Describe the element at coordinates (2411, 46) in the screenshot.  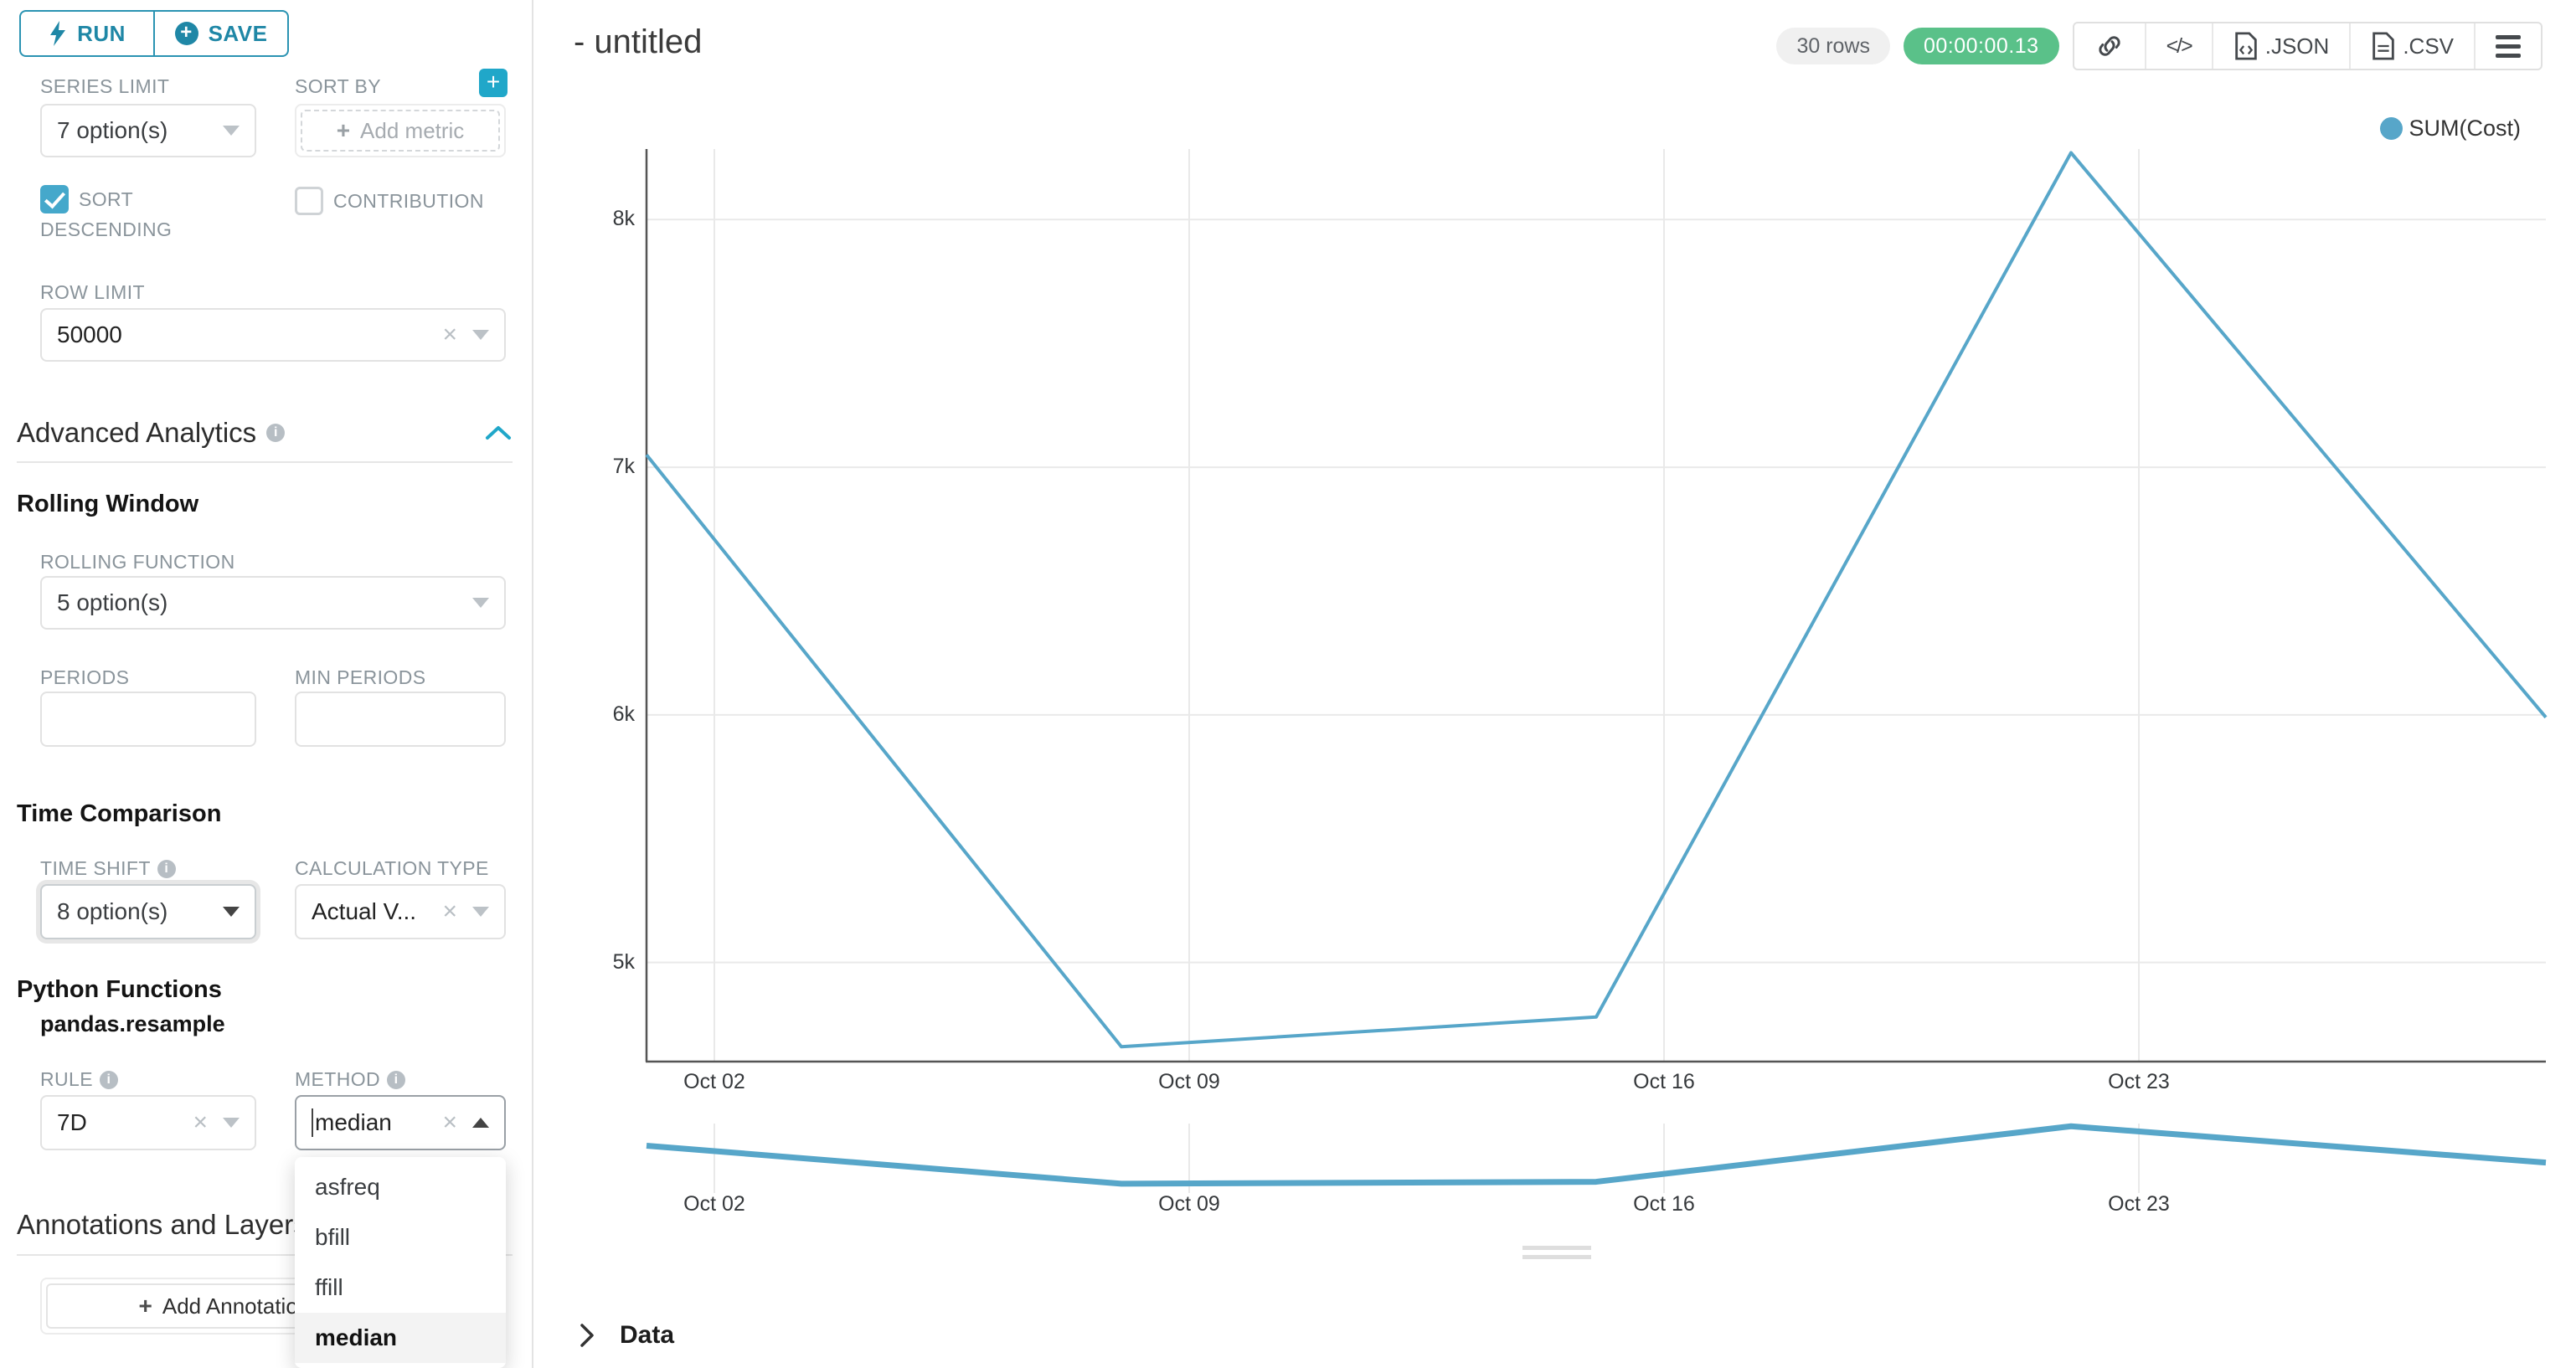
I see `export-csv-button: .CSV` at that location.